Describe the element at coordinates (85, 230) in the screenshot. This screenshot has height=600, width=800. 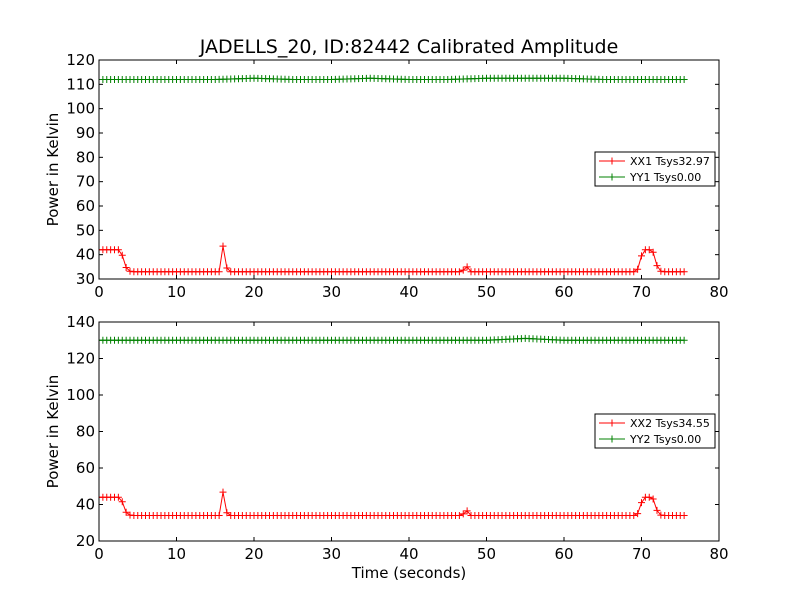
I see `y-tick-label: 50` at that location.